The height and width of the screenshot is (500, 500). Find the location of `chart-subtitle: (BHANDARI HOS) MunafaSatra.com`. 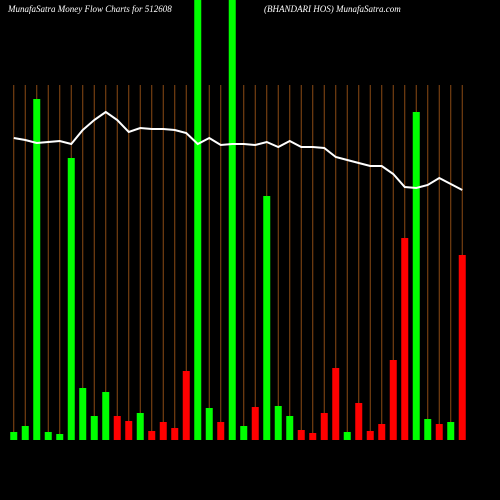

chart-subtitle: (BHANDARI HOS) MunafaSatra.com is located at coordinates (332, 9).